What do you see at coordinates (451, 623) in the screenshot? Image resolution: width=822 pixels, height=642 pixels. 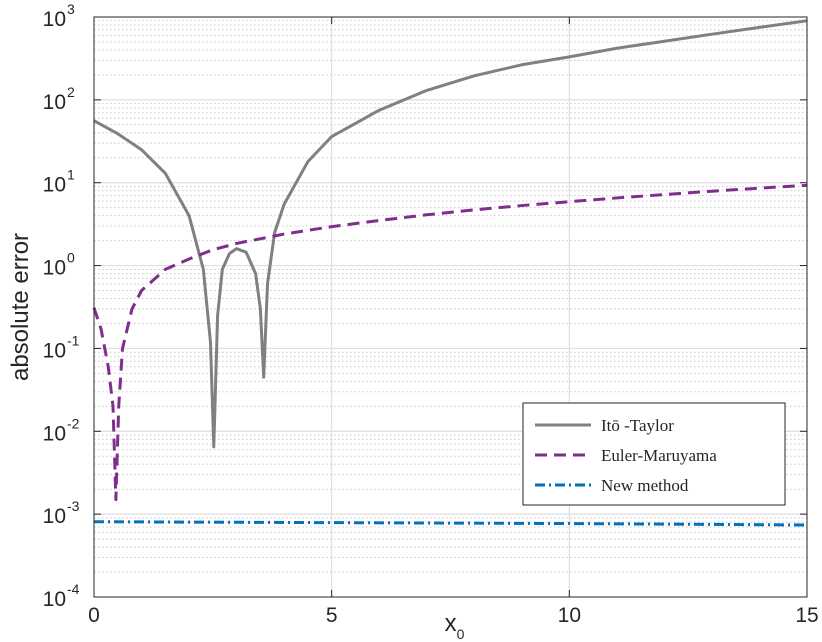 I see `x-axis-label-main: x` at bounding box center [451, 623].